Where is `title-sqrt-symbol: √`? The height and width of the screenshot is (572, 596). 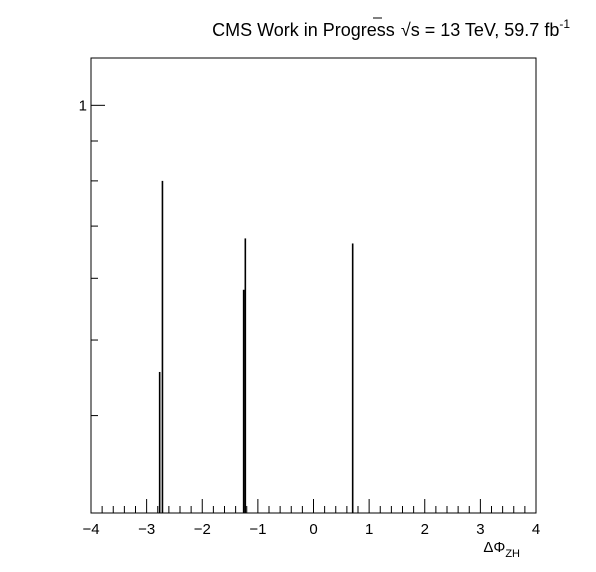
title-sqrt-symbol: √ is located at coordinates (406, 30).